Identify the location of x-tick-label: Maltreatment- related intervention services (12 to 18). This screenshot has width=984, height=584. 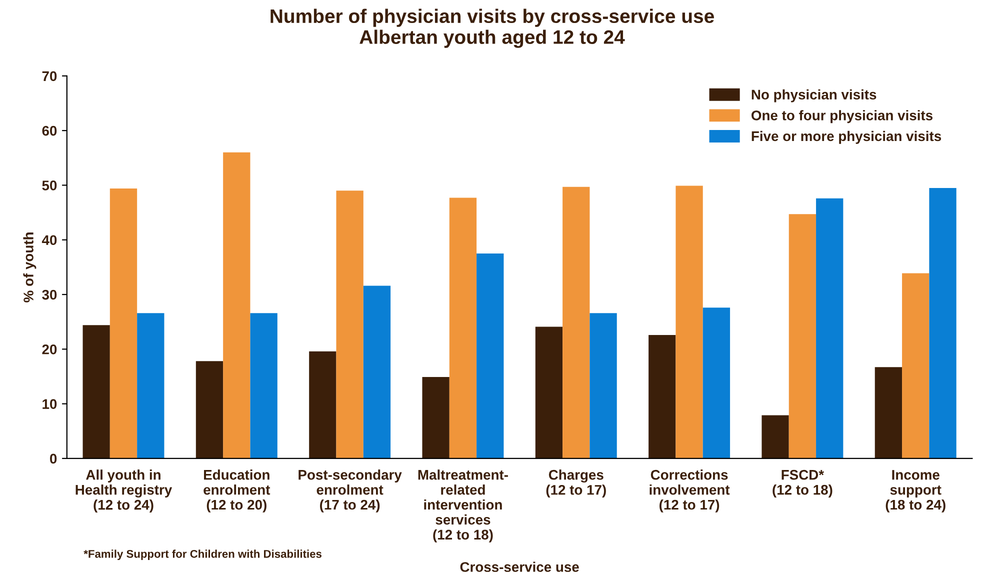
(463, 506).